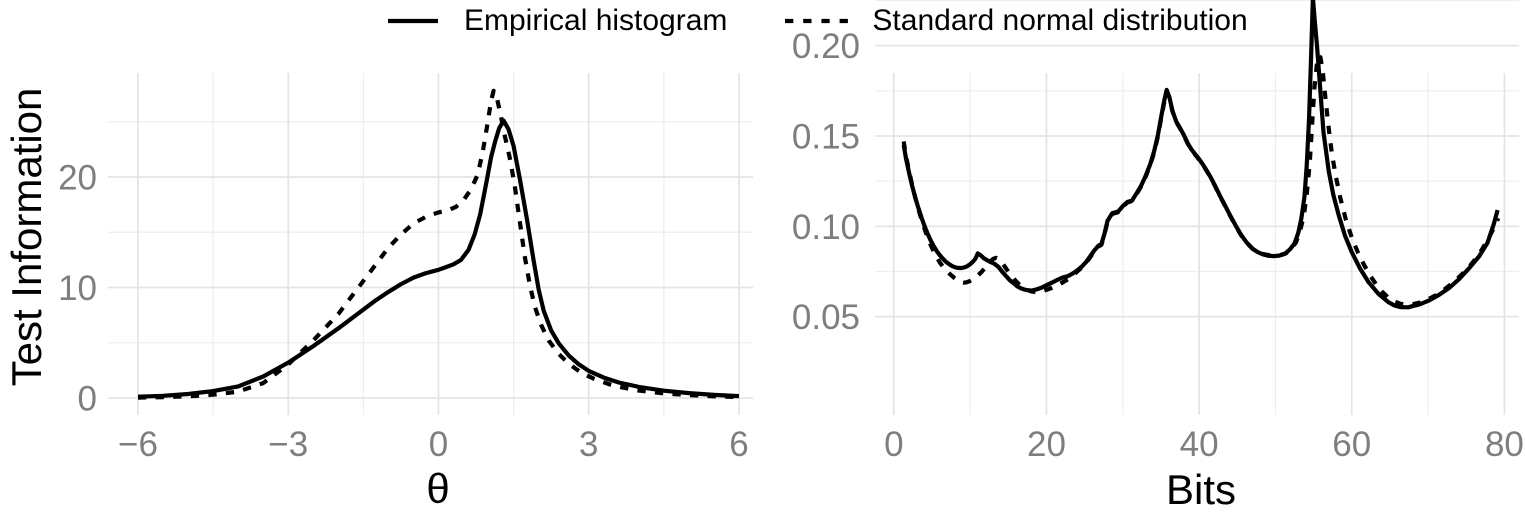 The height and width of the screenshot is (524, 1525). Describe the element at coordinates (438, 488) in the screenshot. I see `x-axis-title-left-panel: θ` at that location.